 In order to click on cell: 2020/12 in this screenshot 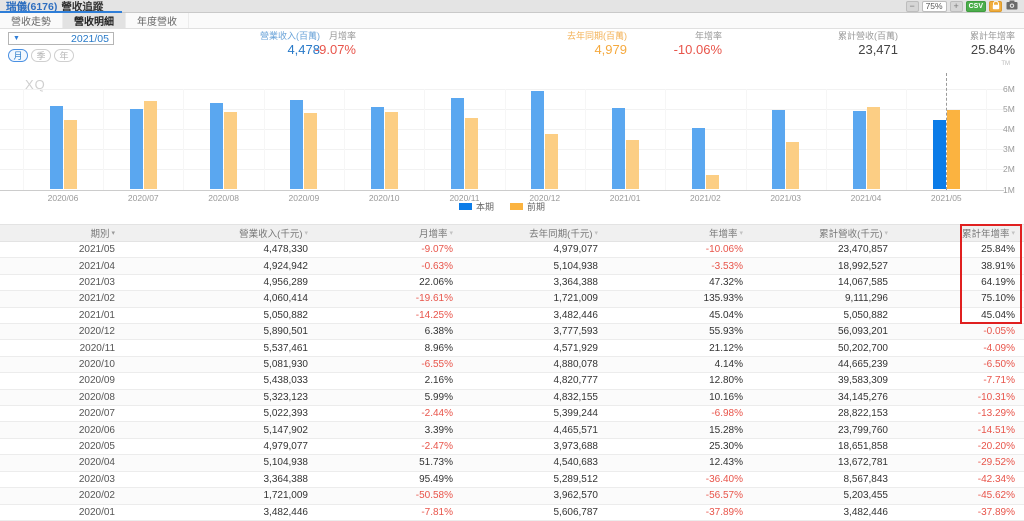, I will do `click(96, 332)`.